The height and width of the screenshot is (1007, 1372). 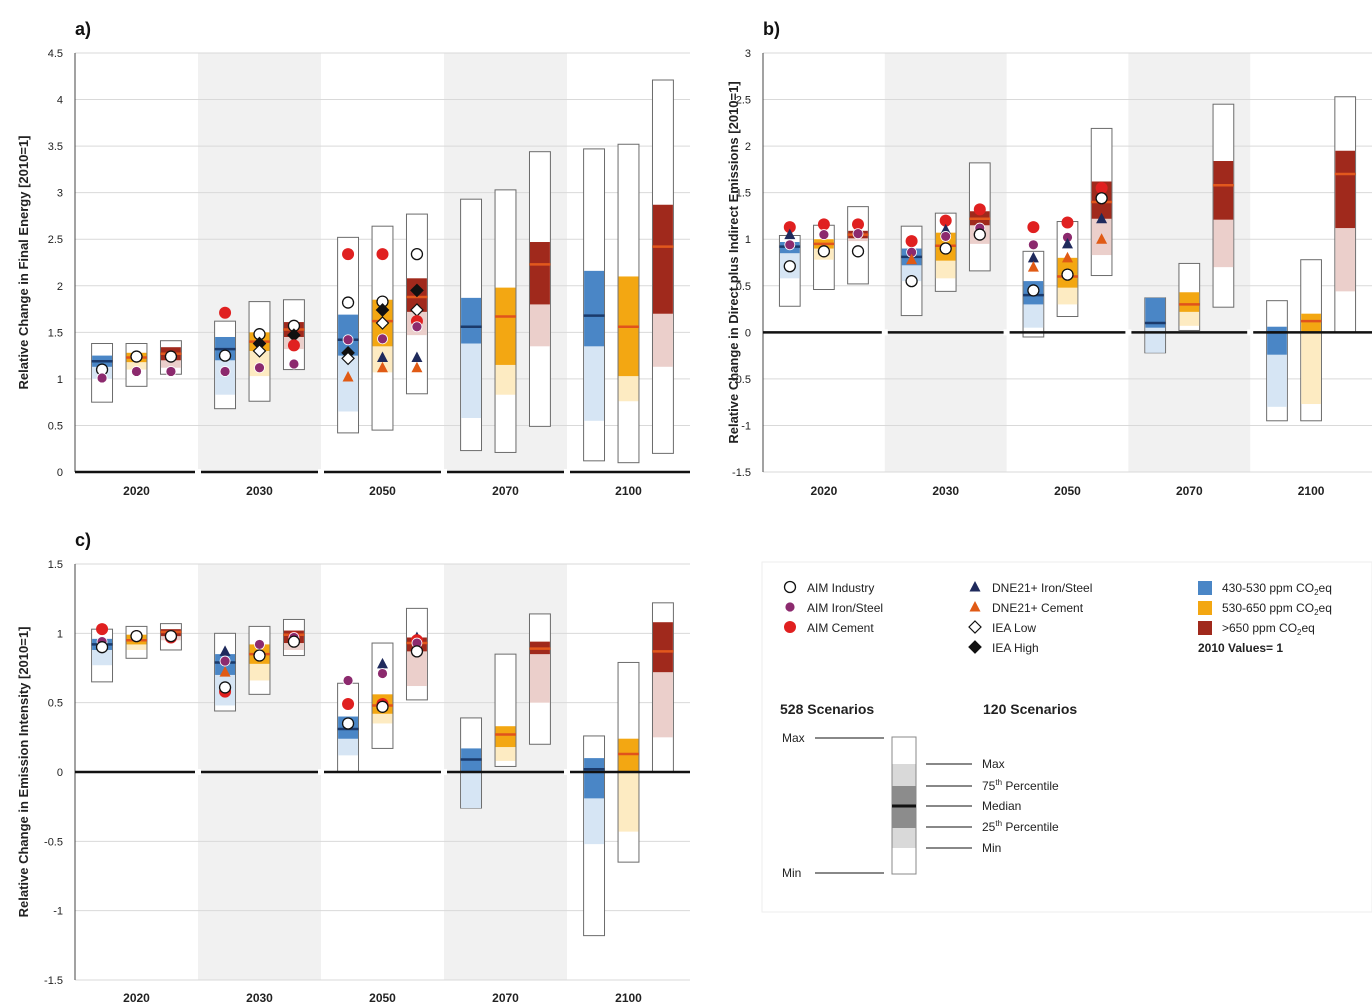 I want to click on legend-baseline-note: 2010 Values= 1, so click(x=1240, y=648).